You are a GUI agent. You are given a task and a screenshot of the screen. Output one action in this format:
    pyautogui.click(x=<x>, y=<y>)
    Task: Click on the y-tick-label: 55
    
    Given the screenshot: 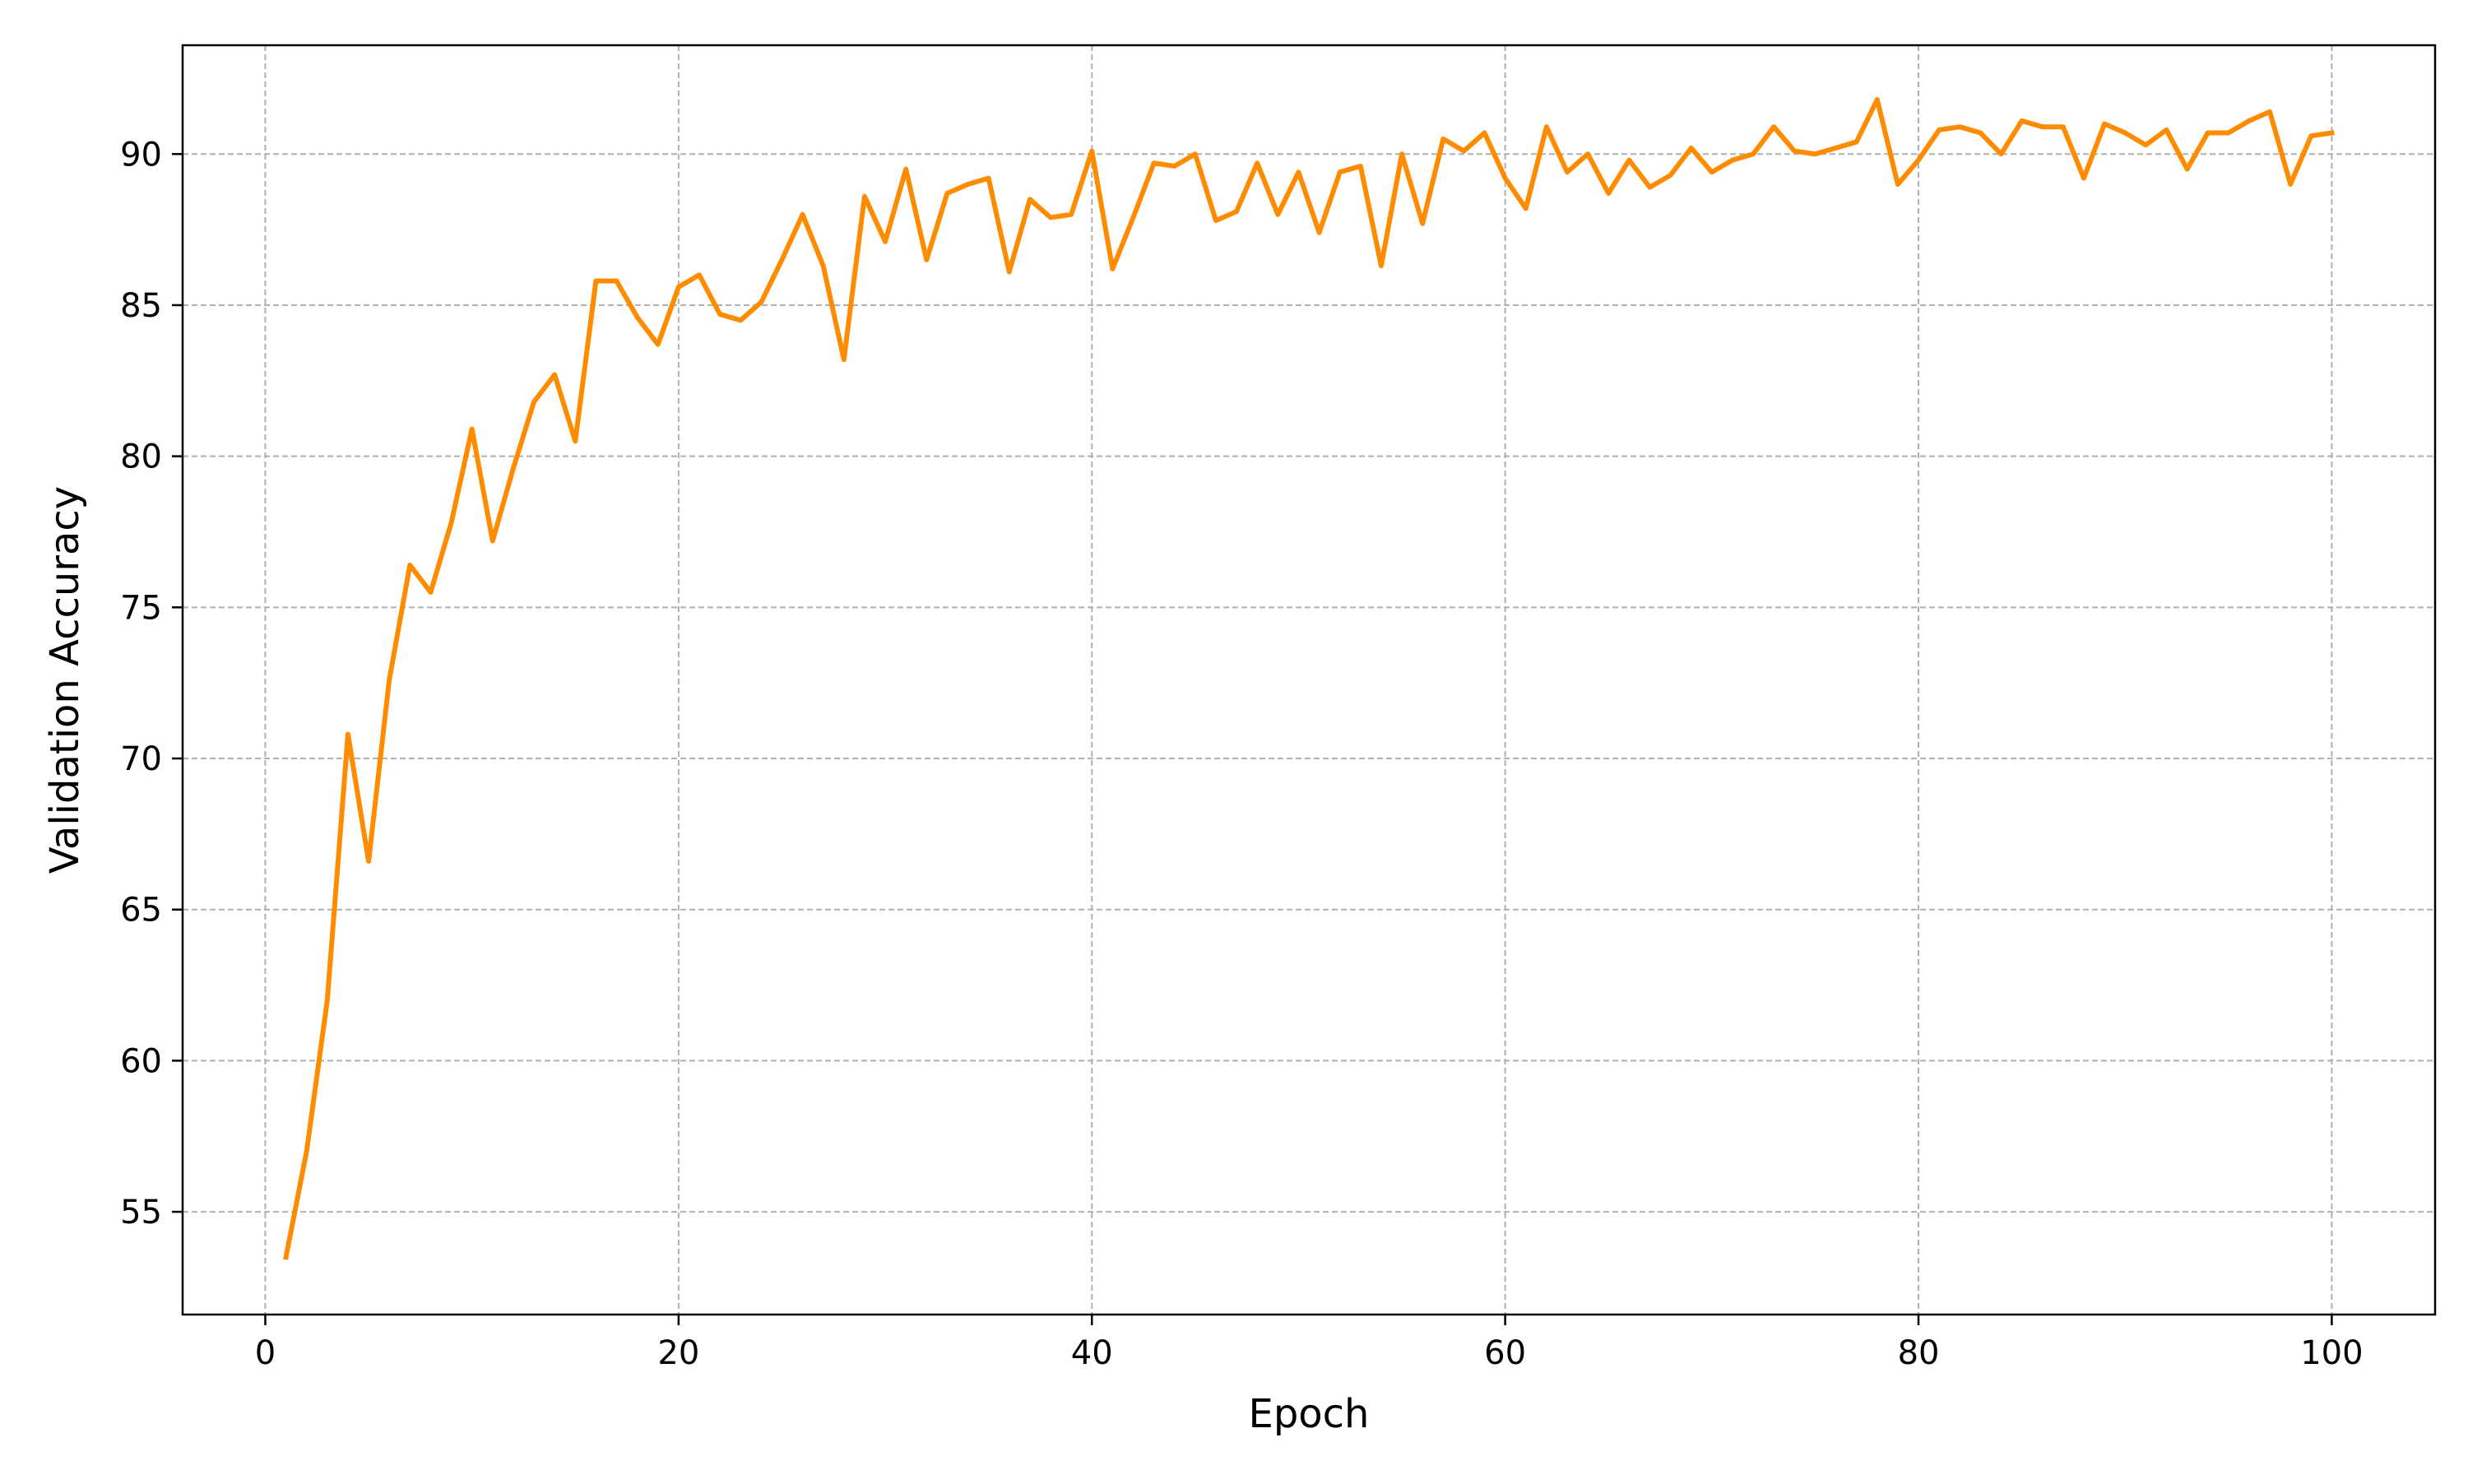 What is the action you would take?
    pyautogui.click(x=141, y=1212)
    